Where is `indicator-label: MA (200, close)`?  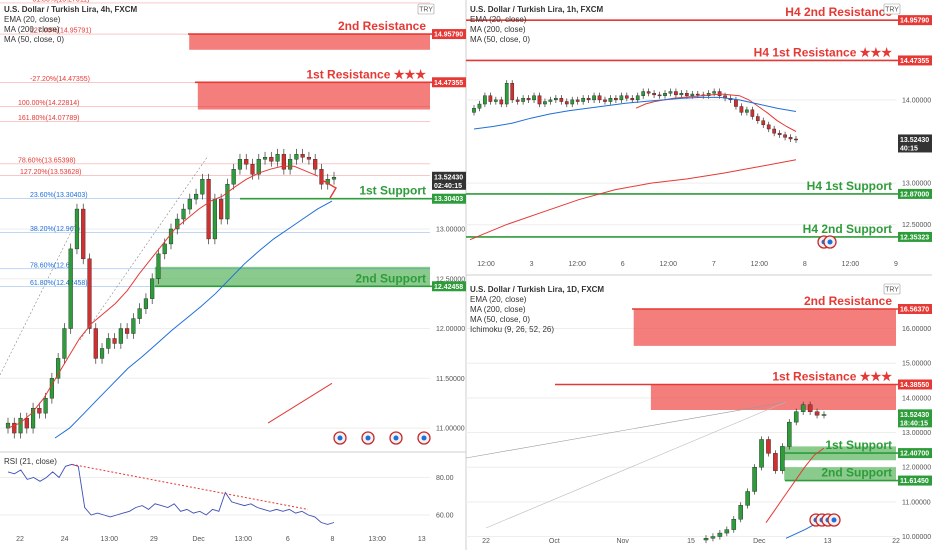 indicator-label: MA (200, close) is located at coordinates (498, 309).